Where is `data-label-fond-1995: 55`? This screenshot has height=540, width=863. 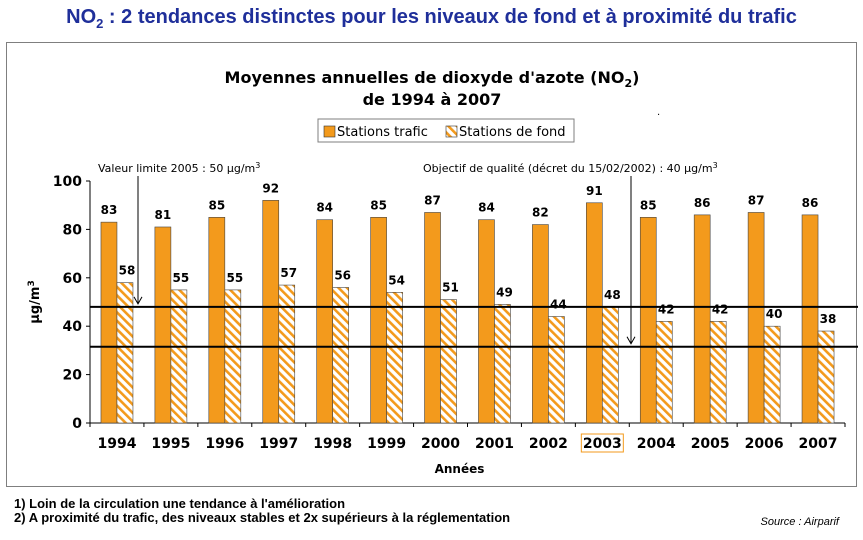
data-label-fond-1995: 55 is located at coordinates (181, 278).